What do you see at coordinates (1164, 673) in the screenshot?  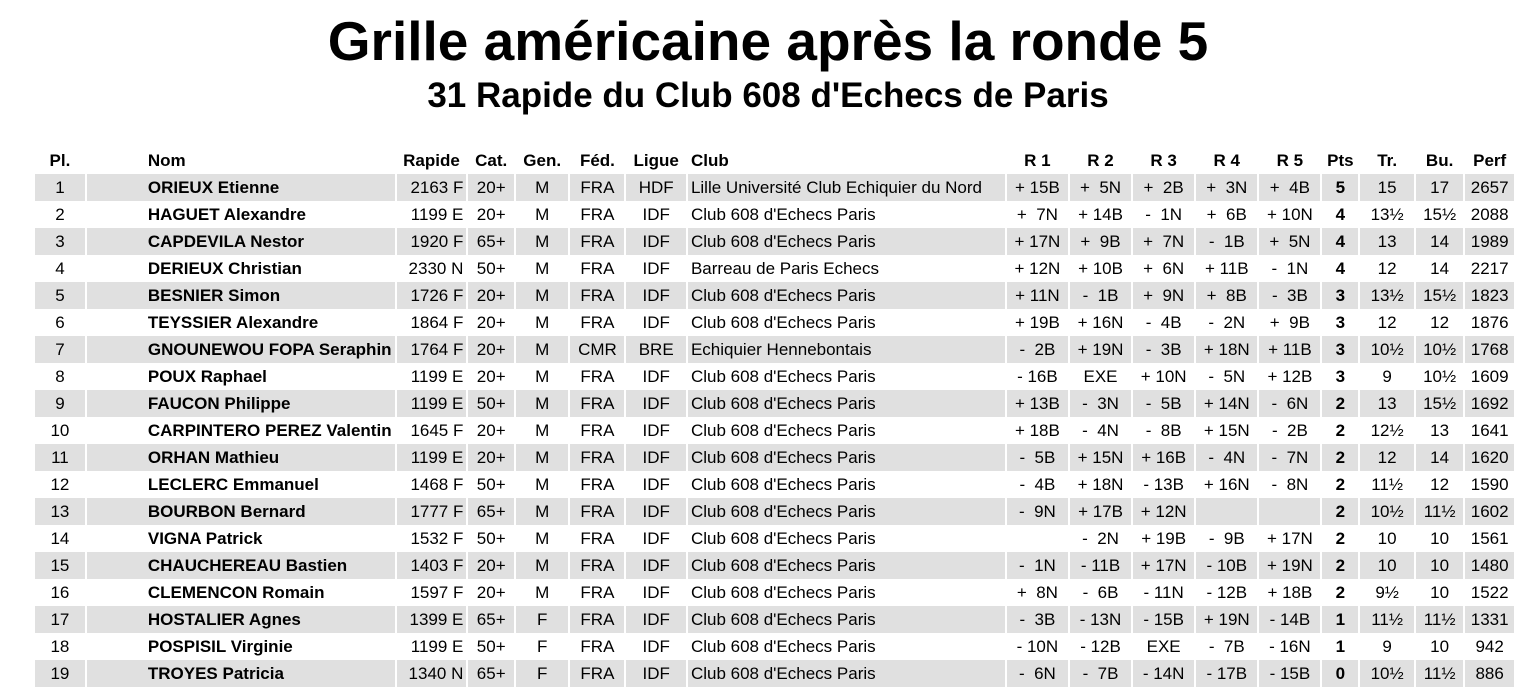 I see `cell-round-3: - 14N` at bounding box center [1164, 673].